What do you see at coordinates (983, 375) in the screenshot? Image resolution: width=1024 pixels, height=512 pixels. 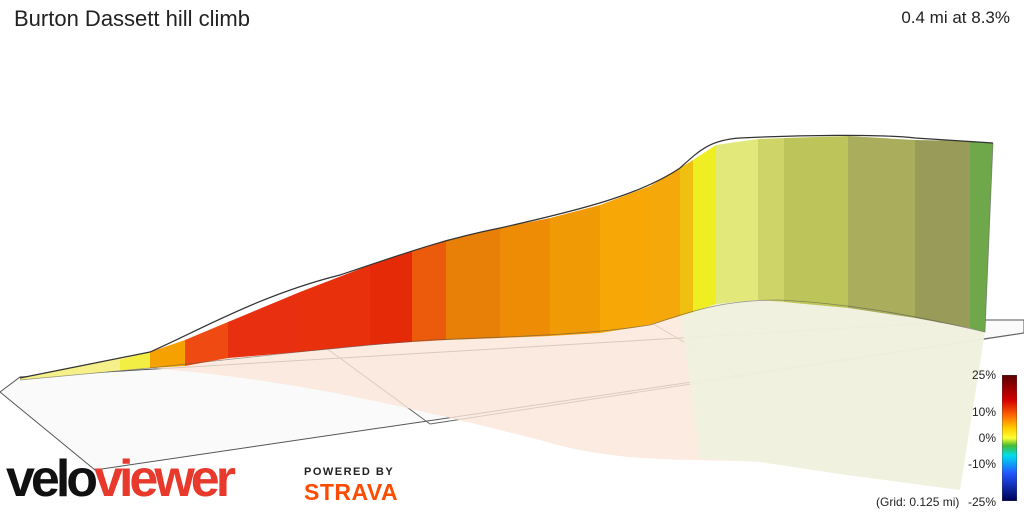 I see `scale-label-25: 25%` at bounding box center [983, 375].